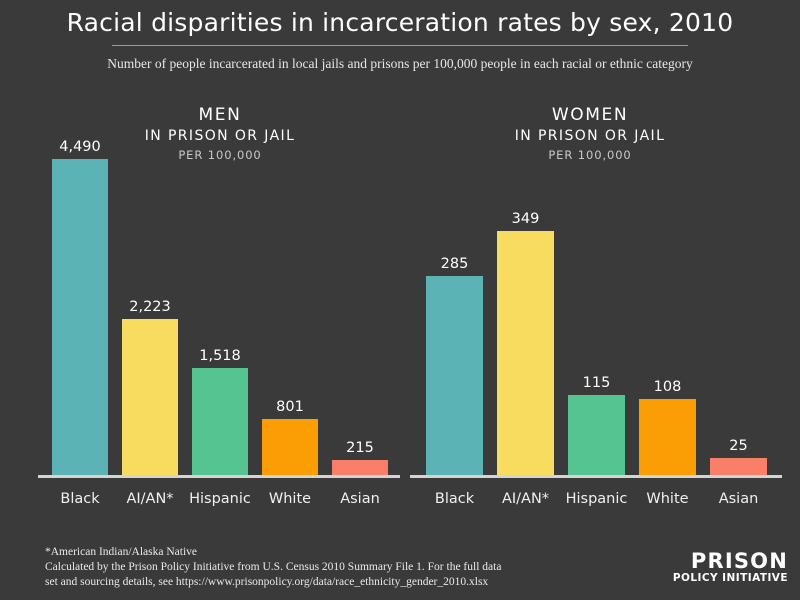 This screenshot has width=800, height=600. What do you see at coordinates (220, 356) in the screenshot?
I see `bar-value-label: 1,518` at bounding box center [220, 356].